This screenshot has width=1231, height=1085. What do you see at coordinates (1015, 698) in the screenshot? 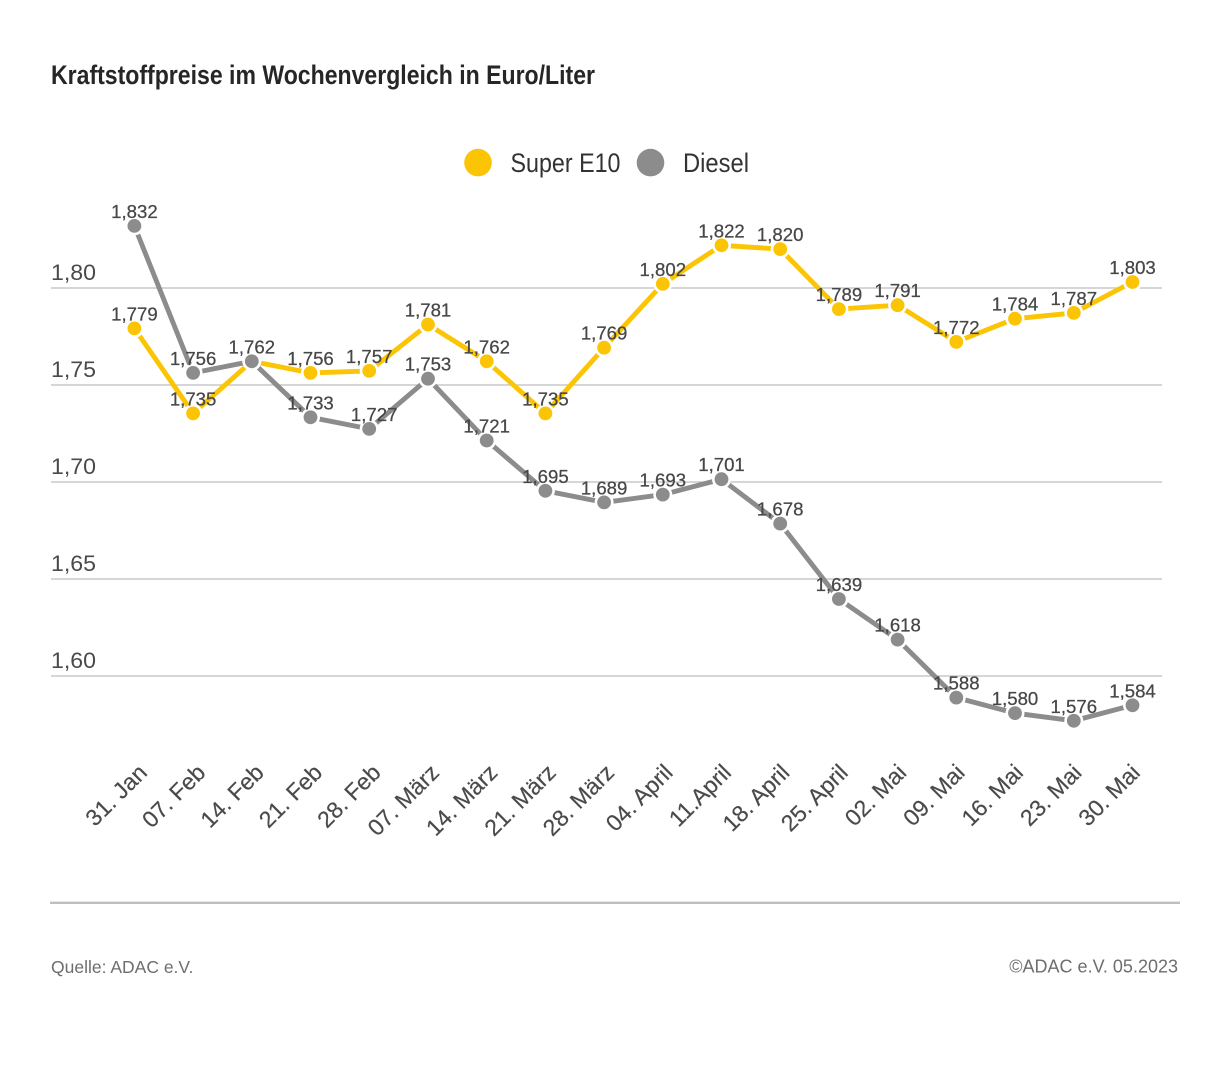
I see `svg-text: 1,580` at bounding box center [1015, 698].